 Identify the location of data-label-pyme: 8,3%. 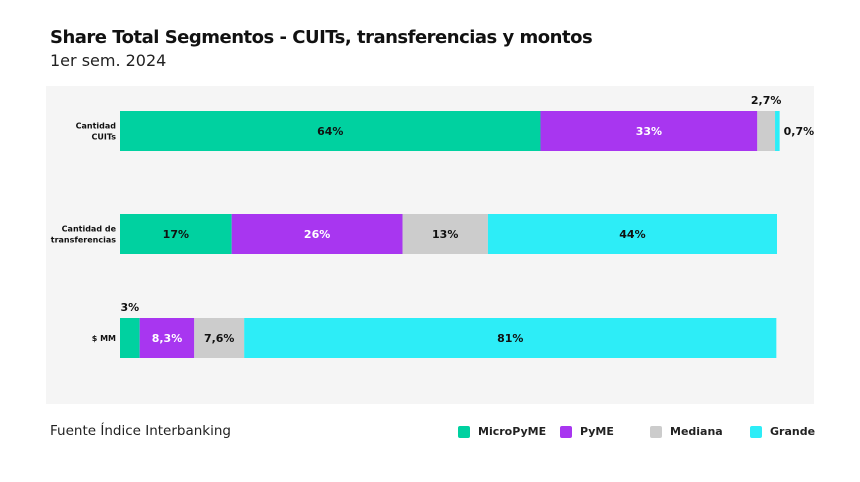
(167, 338).